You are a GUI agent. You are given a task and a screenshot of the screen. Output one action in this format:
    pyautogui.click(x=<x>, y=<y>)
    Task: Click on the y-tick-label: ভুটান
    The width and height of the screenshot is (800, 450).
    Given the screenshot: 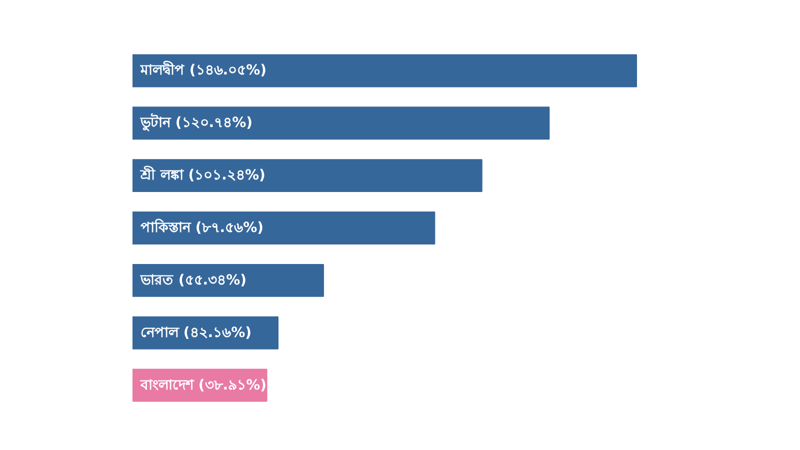 What is the action you would take?
    pyautogui.click(x=156, y=122)
    